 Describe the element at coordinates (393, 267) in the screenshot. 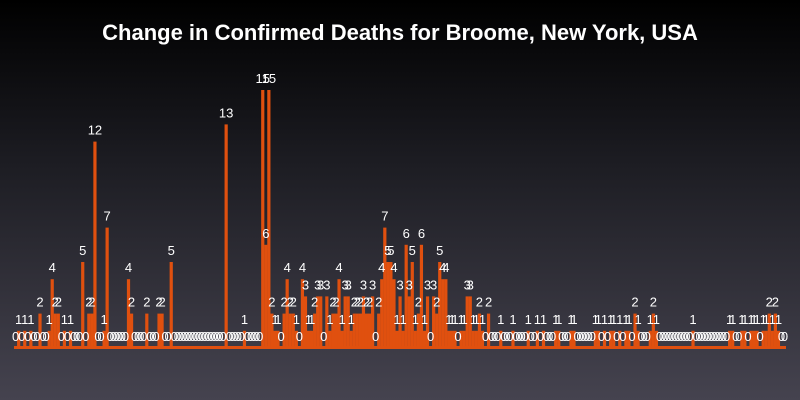

I see `data-label: 4` at that location.